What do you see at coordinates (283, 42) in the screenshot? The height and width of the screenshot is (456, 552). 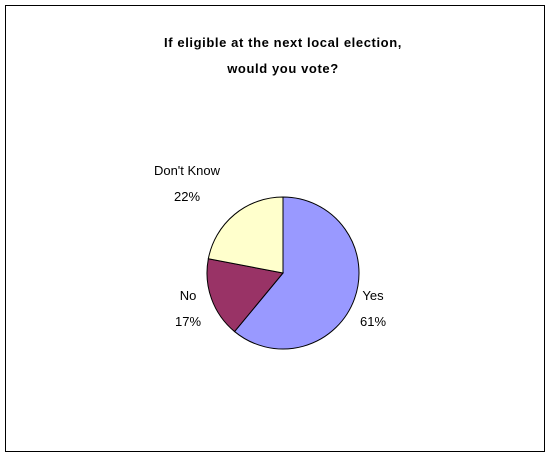 I see `chart-title-line-1: If eligible at the next local election,` at bounding box center [283, 42].